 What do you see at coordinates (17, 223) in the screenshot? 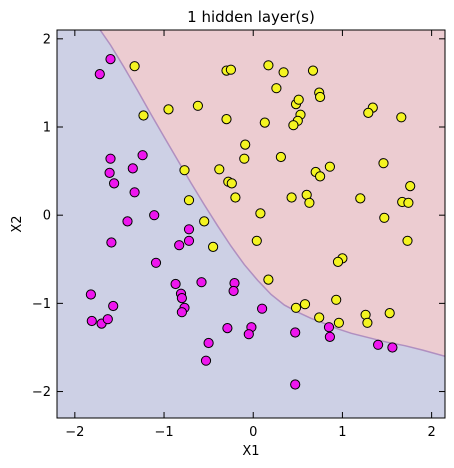
I see `y-axis-label: X2` at bounding box center [17, 223].